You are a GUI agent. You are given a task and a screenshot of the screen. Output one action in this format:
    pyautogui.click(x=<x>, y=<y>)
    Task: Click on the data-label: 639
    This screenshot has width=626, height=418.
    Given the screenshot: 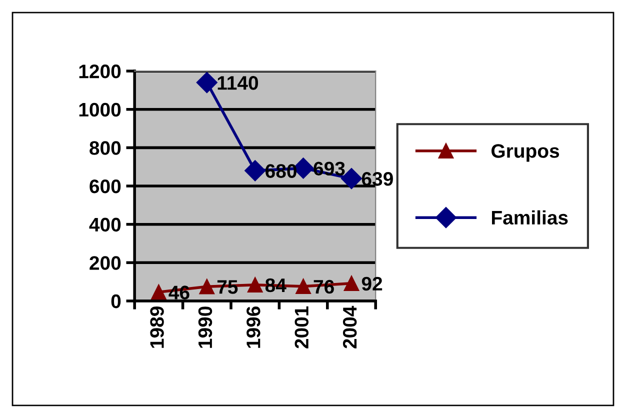 What is the action you would take?
    pyautogui.click(x=377, y=179)
    